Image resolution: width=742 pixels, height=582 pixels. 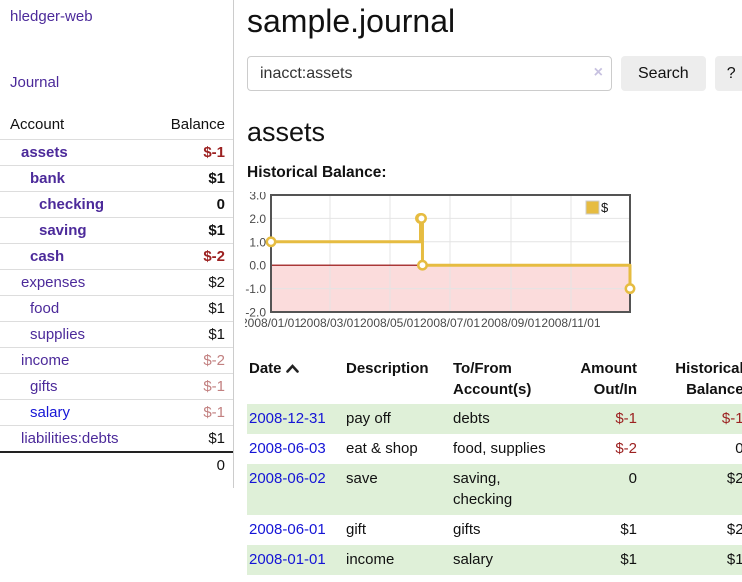 I want to click on transaction-date-link: 2008-06-01, so click(x=287, y=529).